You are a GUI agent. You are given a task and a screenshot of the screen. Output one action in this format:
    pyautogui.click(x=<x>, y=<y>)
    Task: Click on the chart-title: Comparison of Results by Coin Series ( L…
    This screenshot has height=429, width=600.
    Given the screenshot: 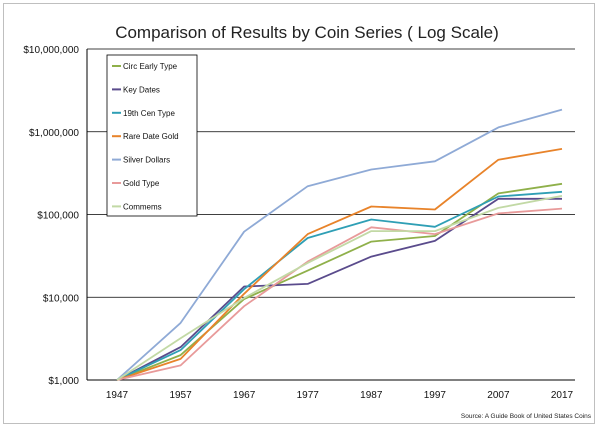 What is the action you would take?
    pyautogui.click(x=307, y=32)
    